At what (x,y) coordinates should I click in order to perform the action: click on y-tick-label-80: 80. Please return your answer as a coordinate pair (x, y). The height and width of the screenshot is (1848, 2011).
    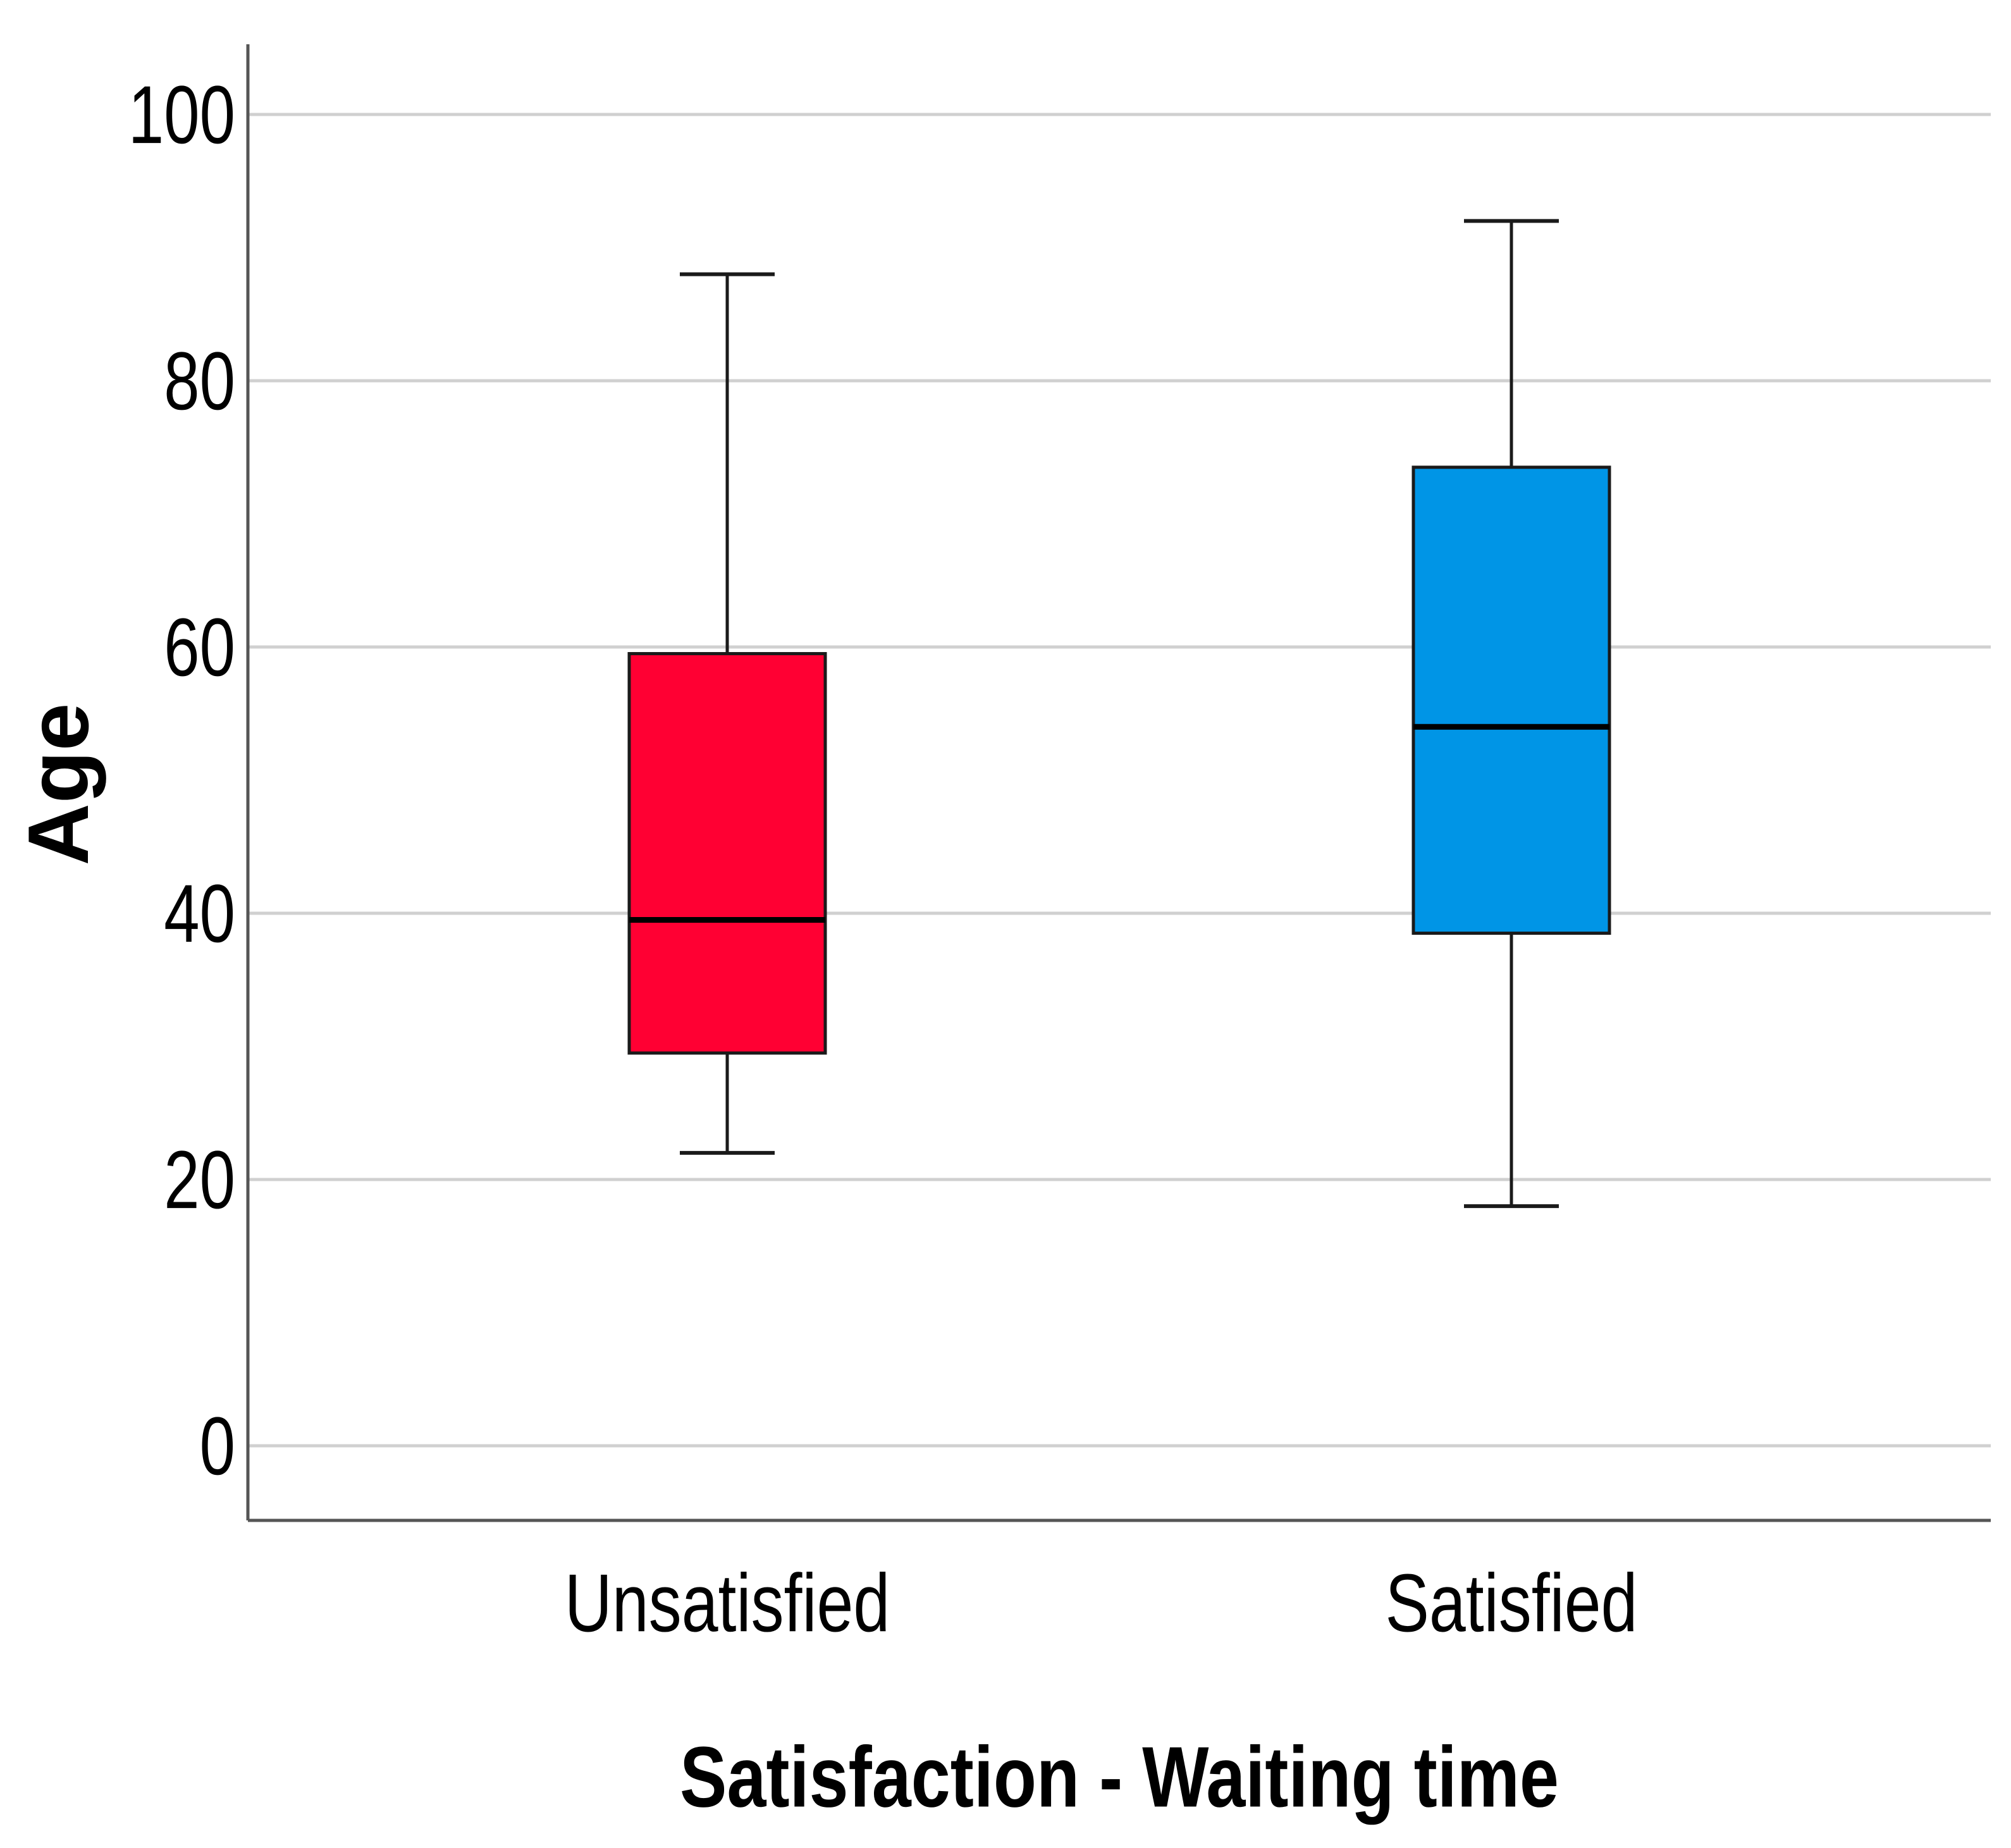
    Looking at the image, I should click on (199, 381).